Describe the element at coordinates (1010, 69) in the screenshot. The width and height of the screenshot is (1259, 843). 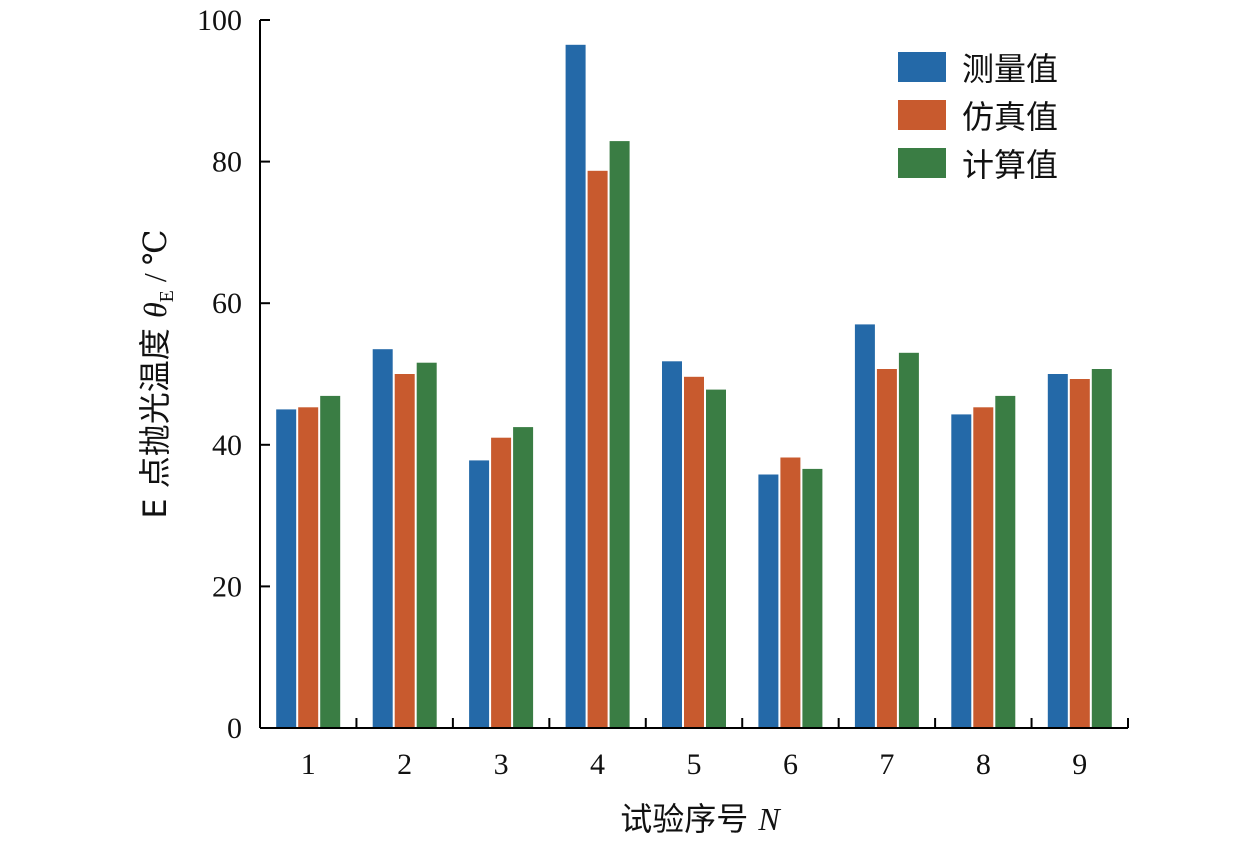
I see `legend-label-0: 测量值` at that location.